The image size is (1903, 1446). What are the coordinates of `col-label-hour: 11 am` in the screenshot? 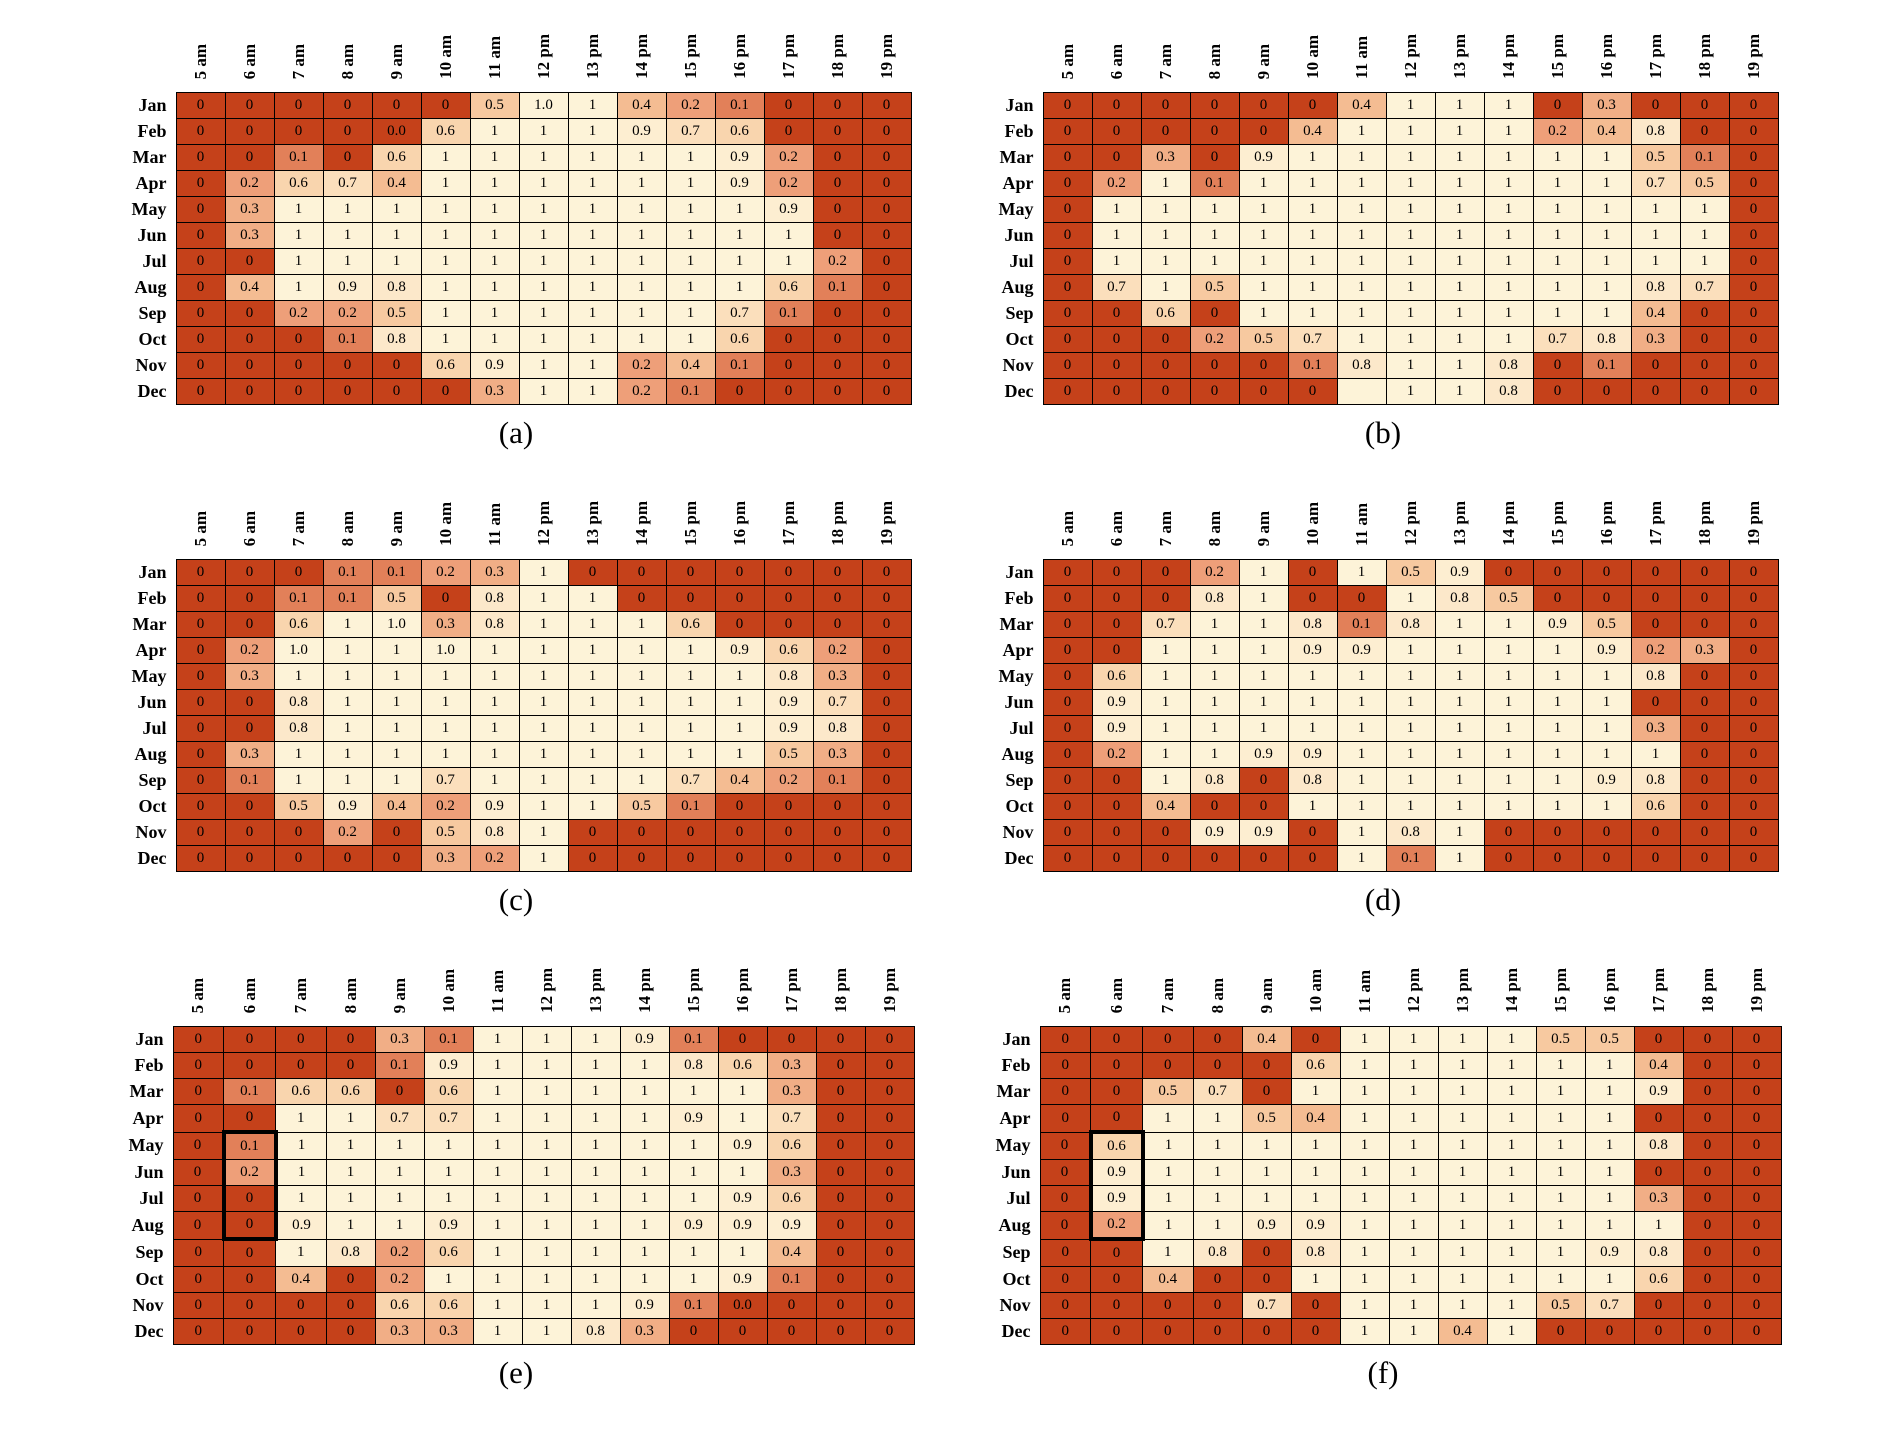 It's located at (494, 51).